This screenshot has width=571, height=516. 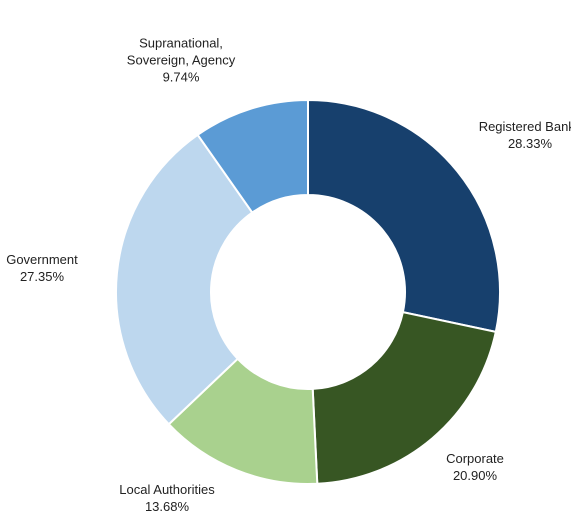 What do you see at coordinates (515, 135) in the screenshot?
I see `slice-label: Registered Banks 28.33%` at bounding box center [515, 135].